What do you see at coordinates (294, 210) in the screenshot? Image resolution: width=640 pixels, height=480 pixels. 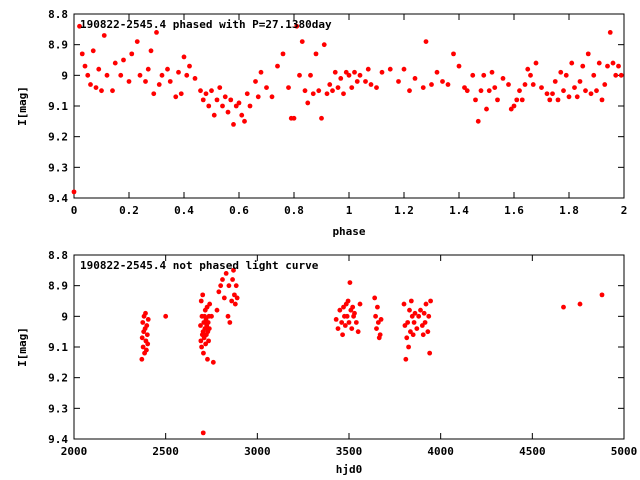 I see `x-tick-label: 0.8` at bounding box center [294, 210].